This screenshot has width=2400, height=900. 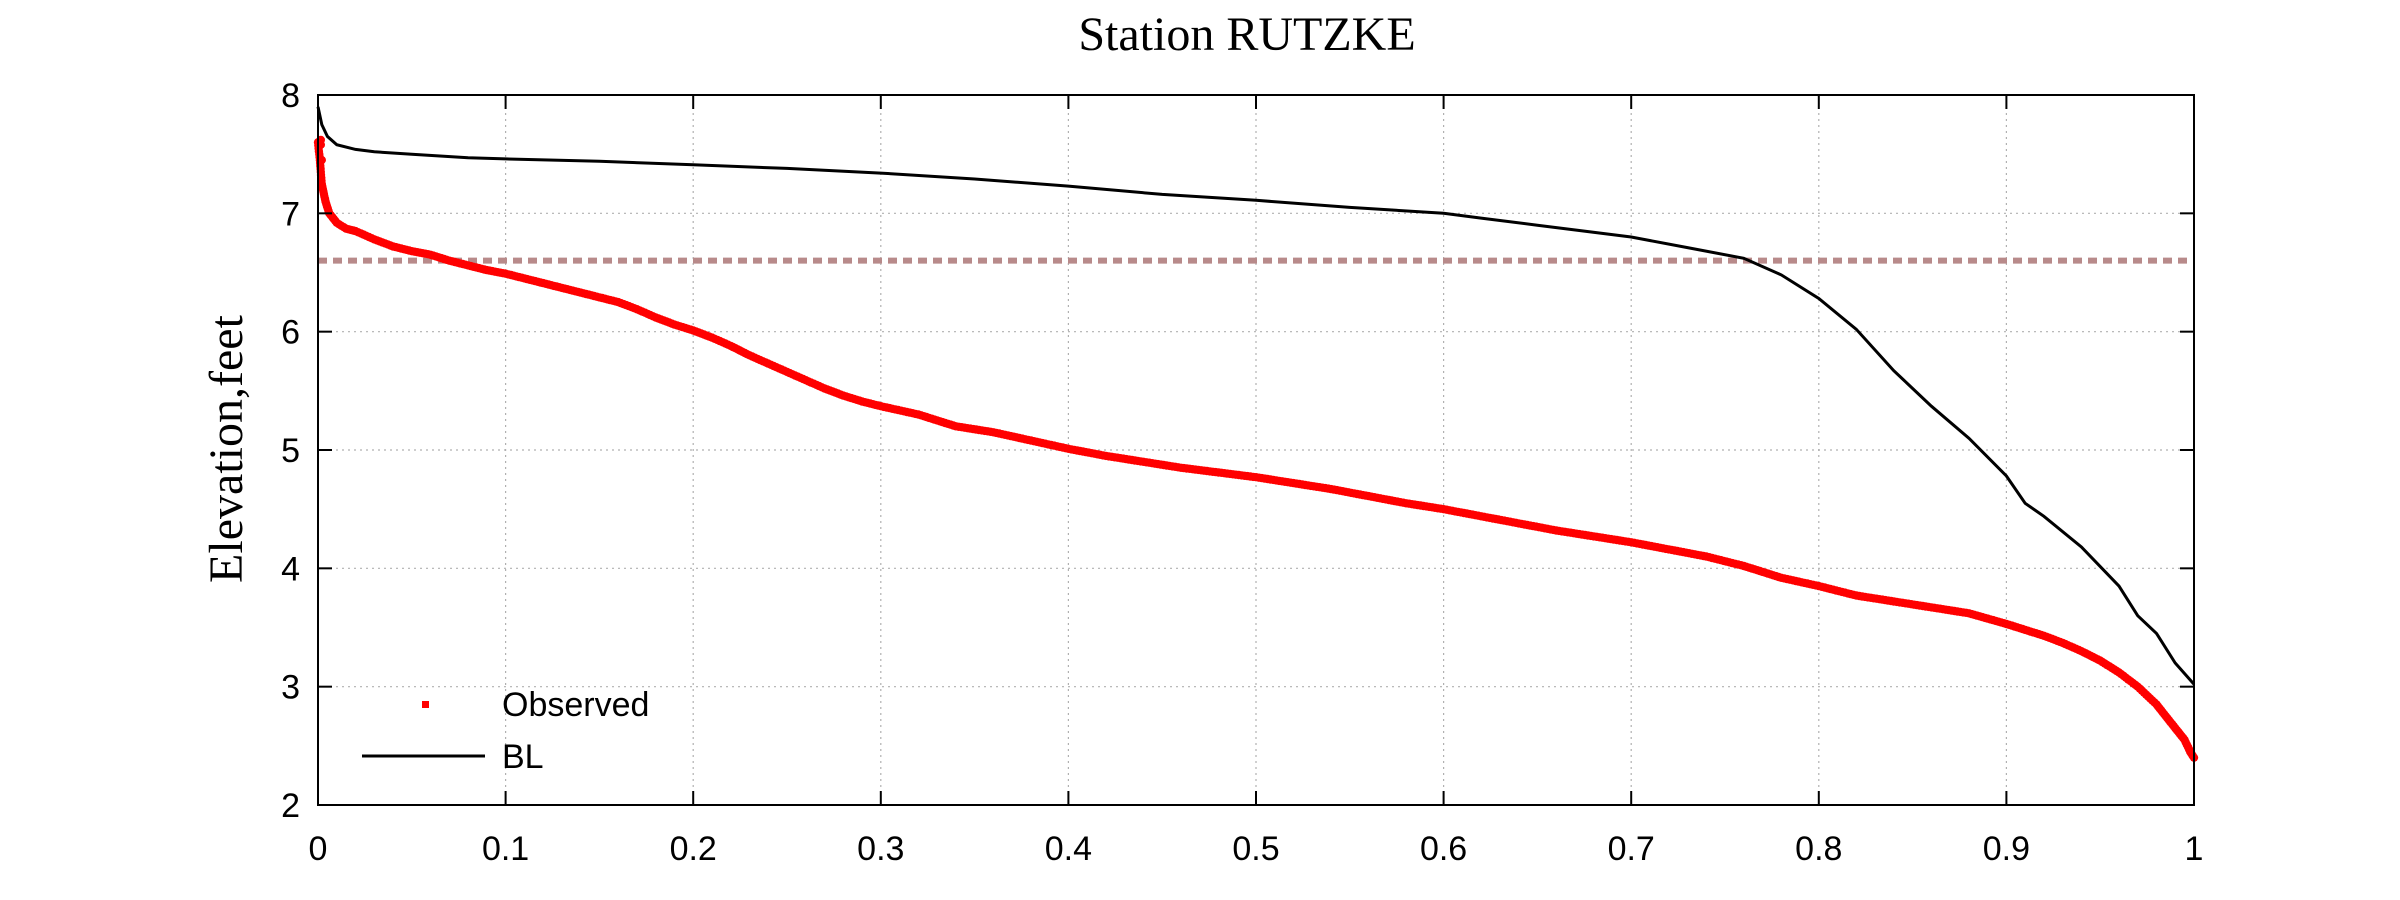 I want to click on x-tick-label: 0.5, so click(x=1255, y=849).